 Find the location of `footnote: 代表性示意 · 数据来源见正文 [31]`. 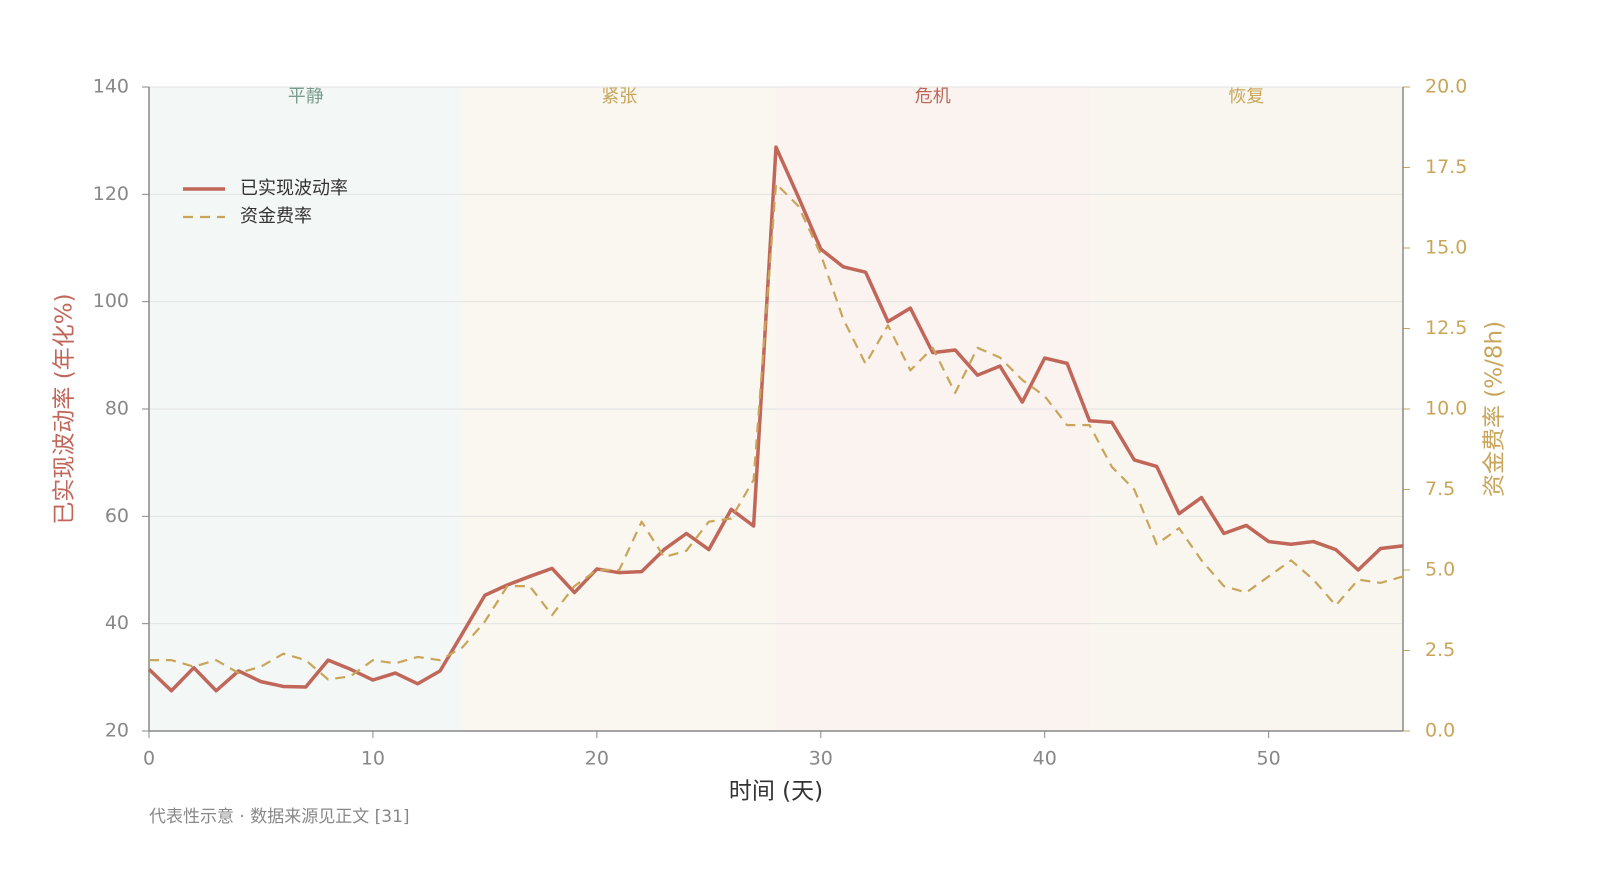

footnote: 代表性示意 · 数据来源见正文 [31] is located at coordinates (279, 817).